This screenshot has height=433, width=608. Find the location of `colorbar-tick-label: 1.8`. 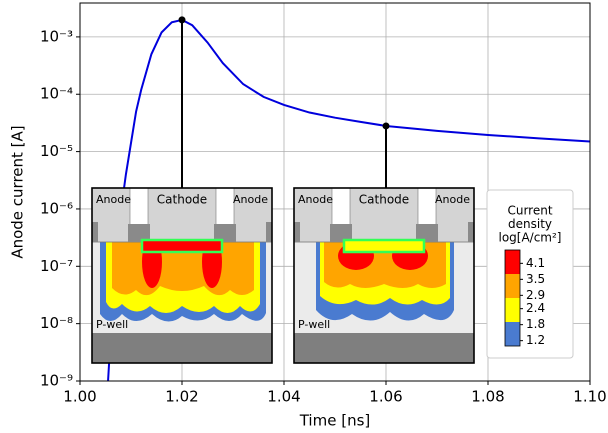

colorbar-tick-label: 1.8 is located at coordinates (535, 324).